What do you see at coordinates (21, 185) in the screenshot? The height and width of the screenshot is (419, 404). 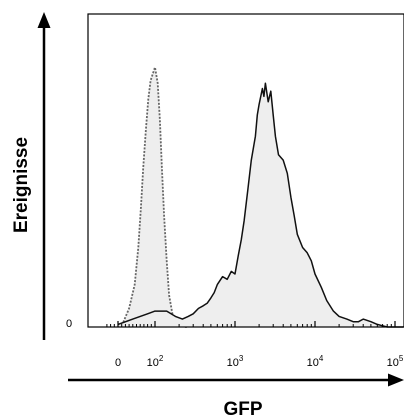 I see `y-axis-title: Ereignisse` at bounding box center [21, 185].